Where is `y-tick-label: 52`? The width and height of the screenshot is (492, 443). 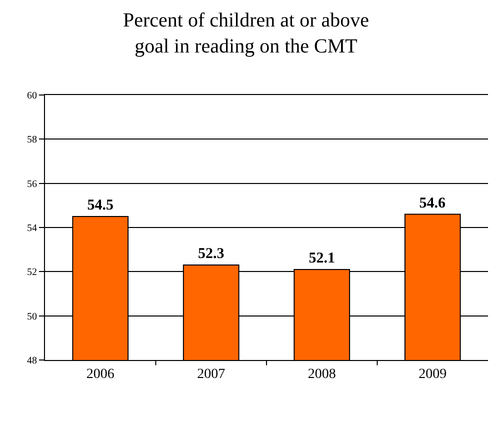
y-tick-label: 52 is located at coordinates (32, 272).